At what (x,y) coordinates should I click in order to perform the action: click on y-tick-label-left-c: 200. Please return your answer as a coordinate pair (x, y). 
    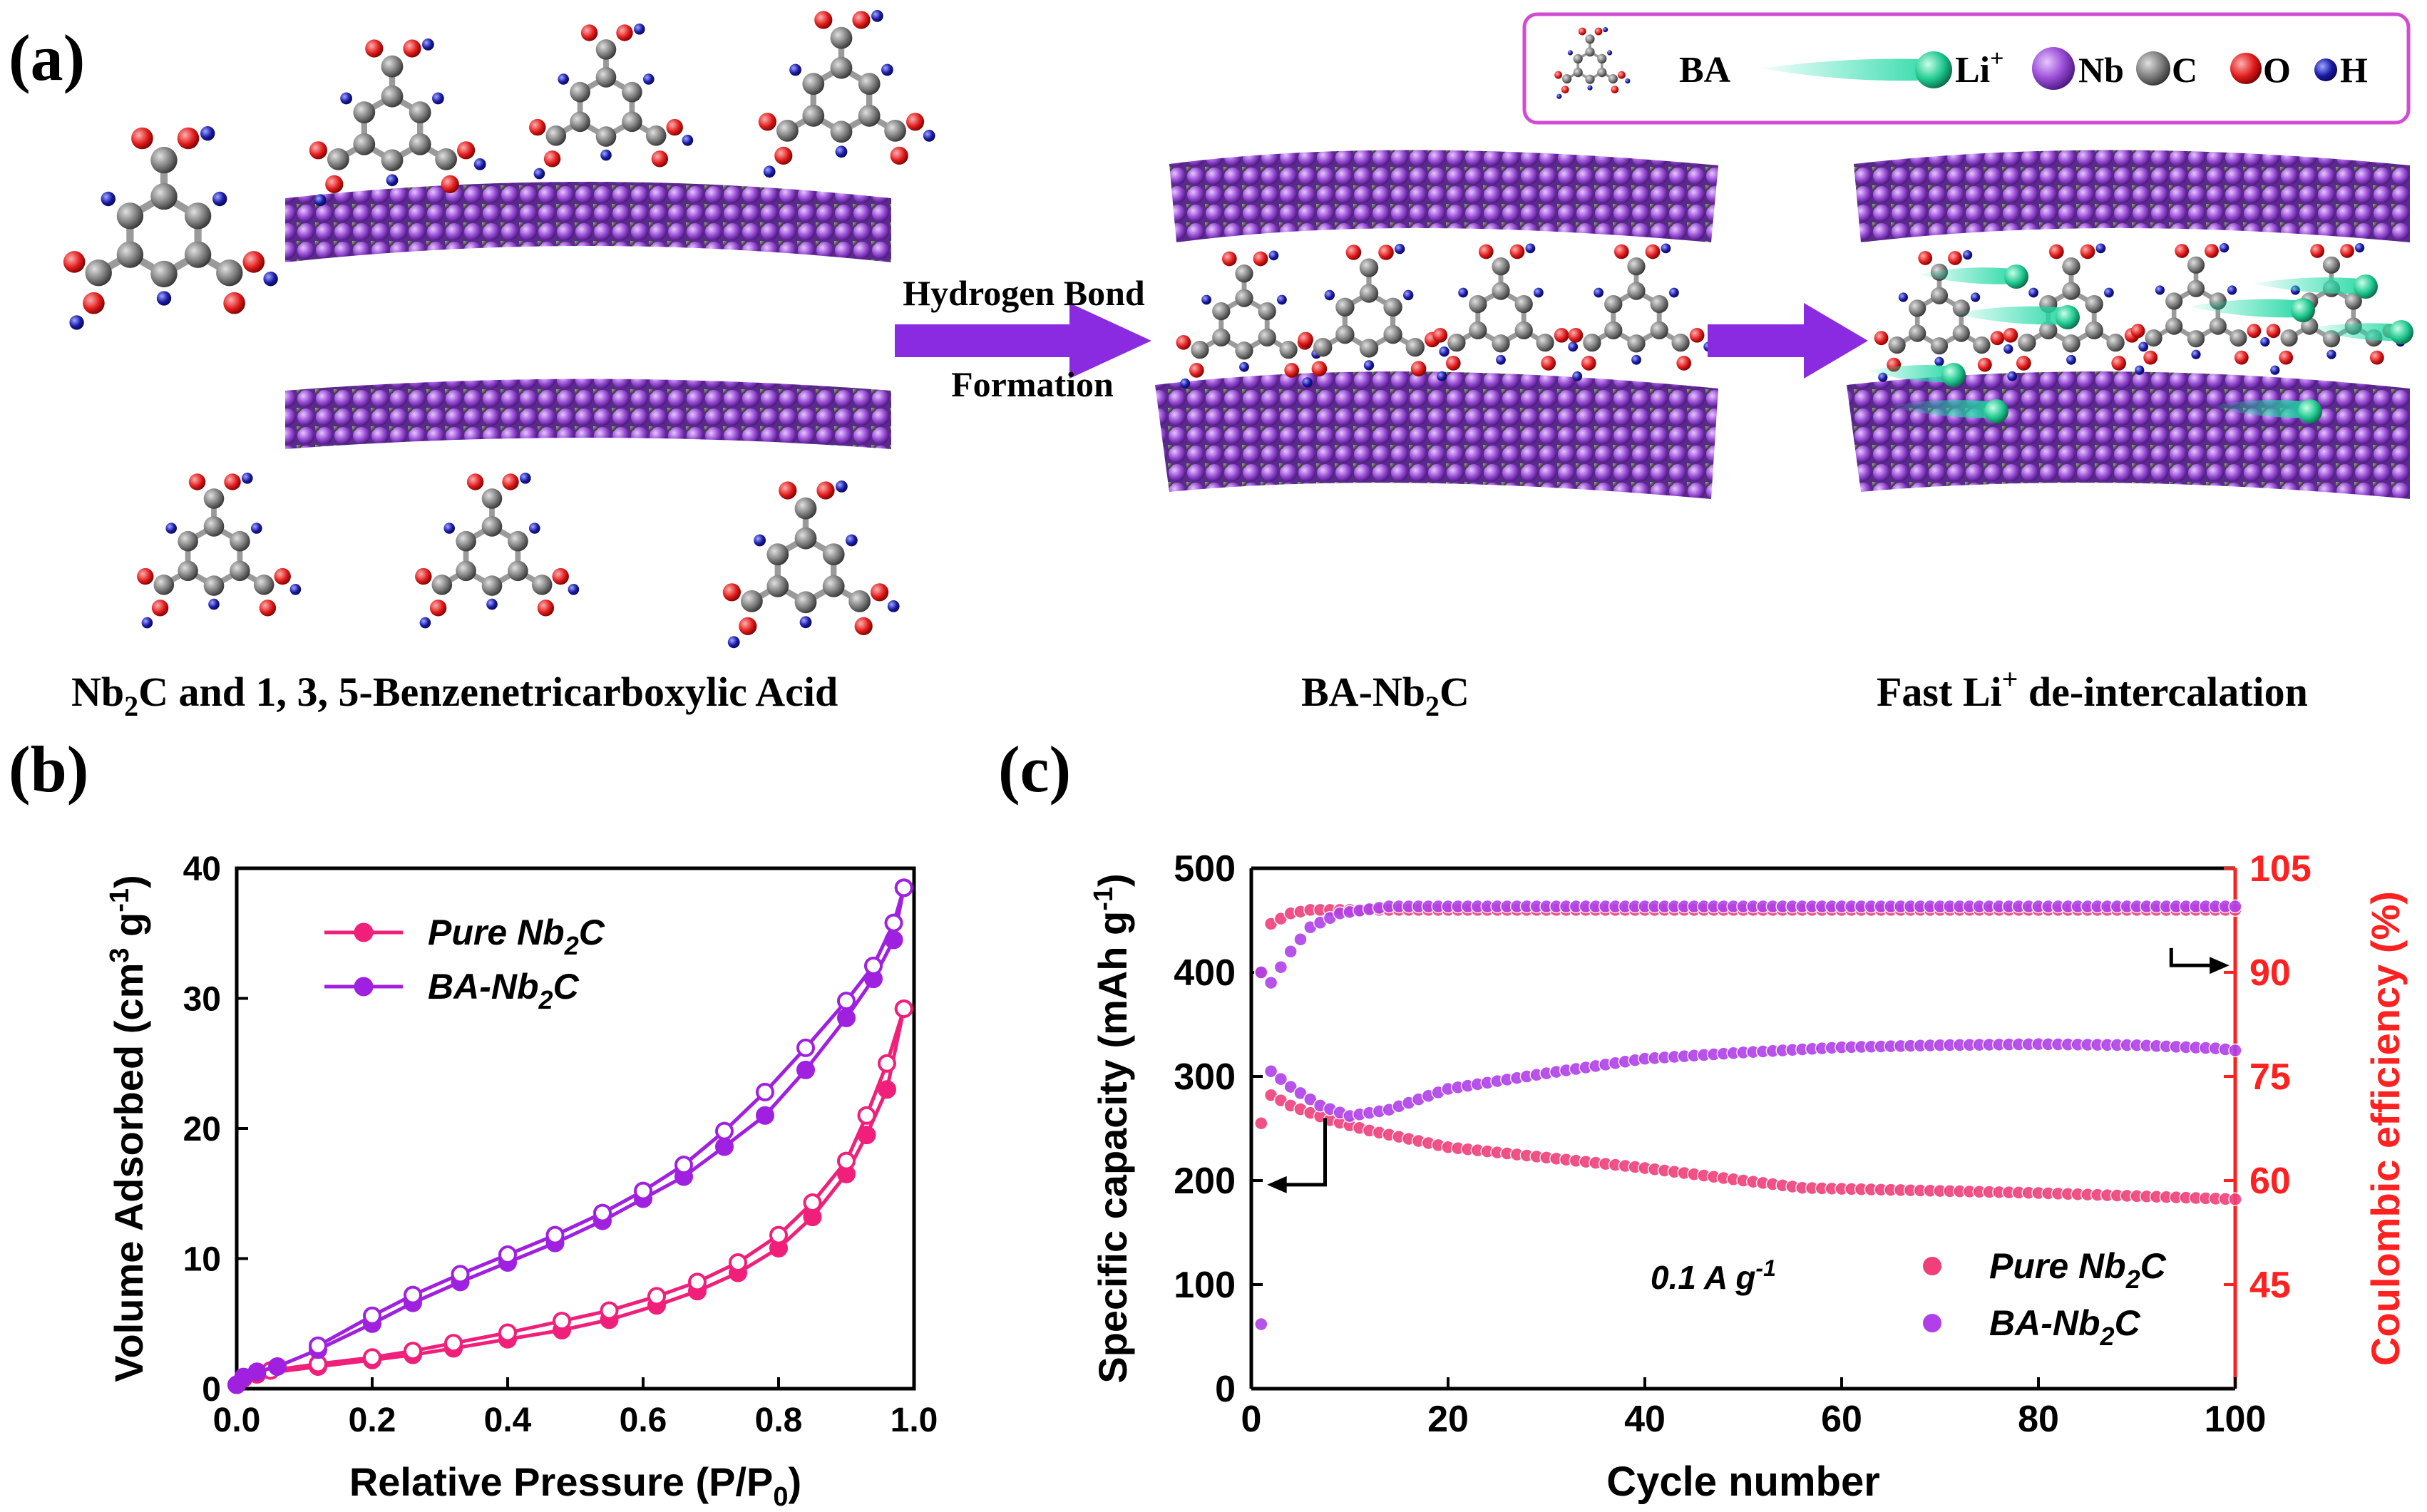
    Looking at the image, I should click on (1205, 1181).